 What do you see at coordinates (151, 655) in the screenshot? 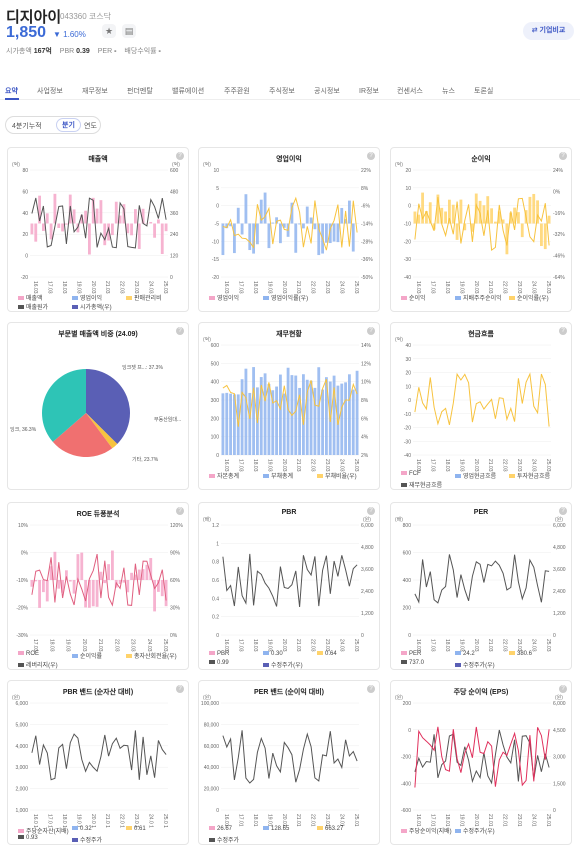
I see `legend-item: 총자산회전율(우)` at bounding box center [151, 655].